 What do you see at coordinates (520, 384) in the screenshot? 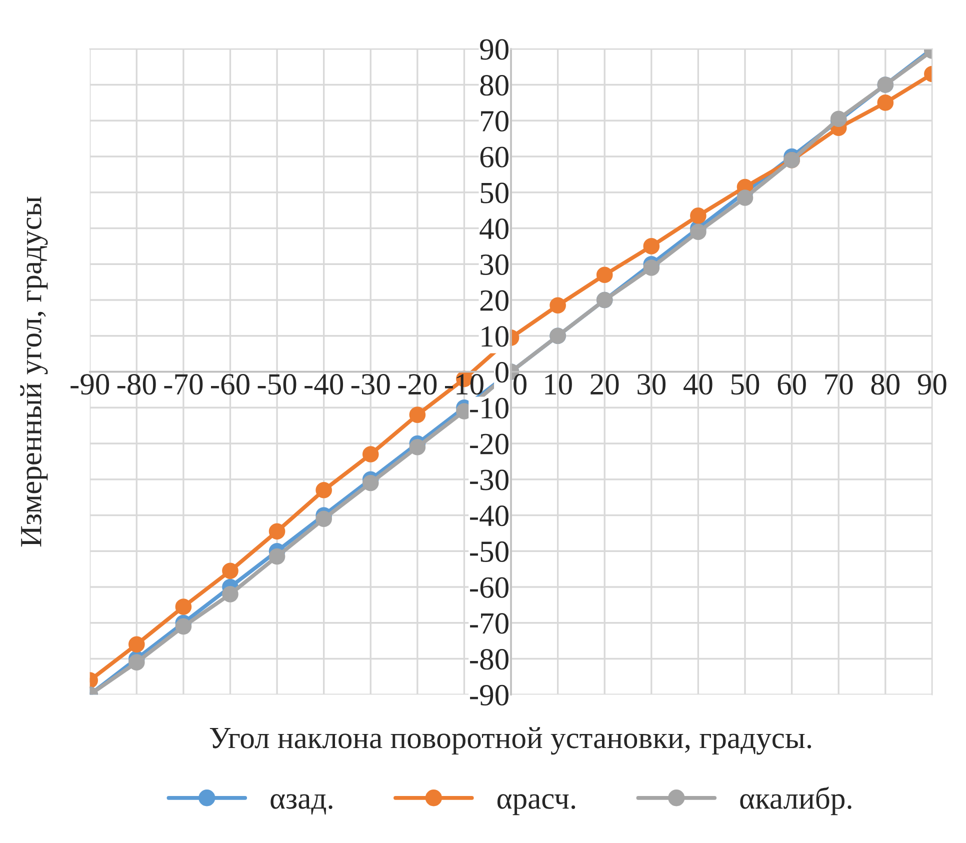
I see `x-tick-label: 0` at bounding box center [520, 384].